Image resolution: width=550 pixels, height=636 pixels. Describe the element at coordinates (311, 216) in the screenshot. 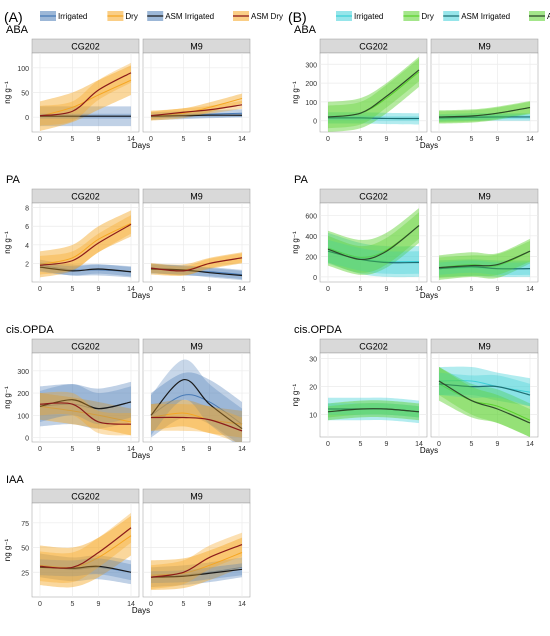

I see `y-tick-label: 600` at that location.